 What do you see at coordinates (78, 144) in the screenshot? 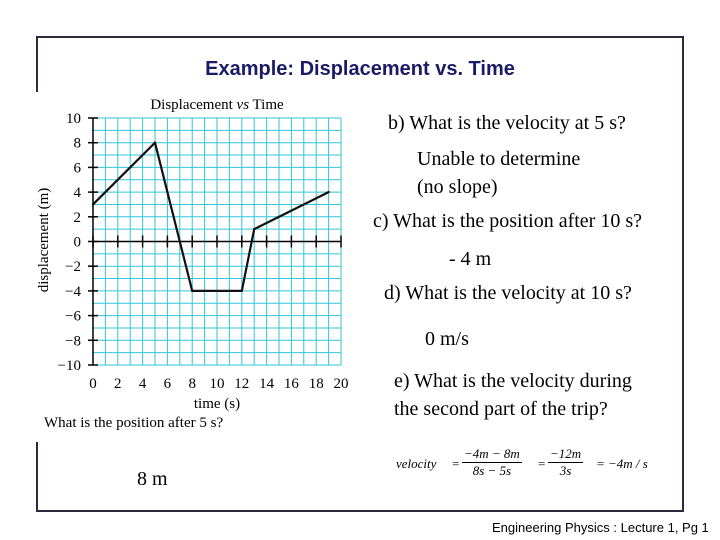
I see `y-tick-label: 8` at bounding box center [78, 144].